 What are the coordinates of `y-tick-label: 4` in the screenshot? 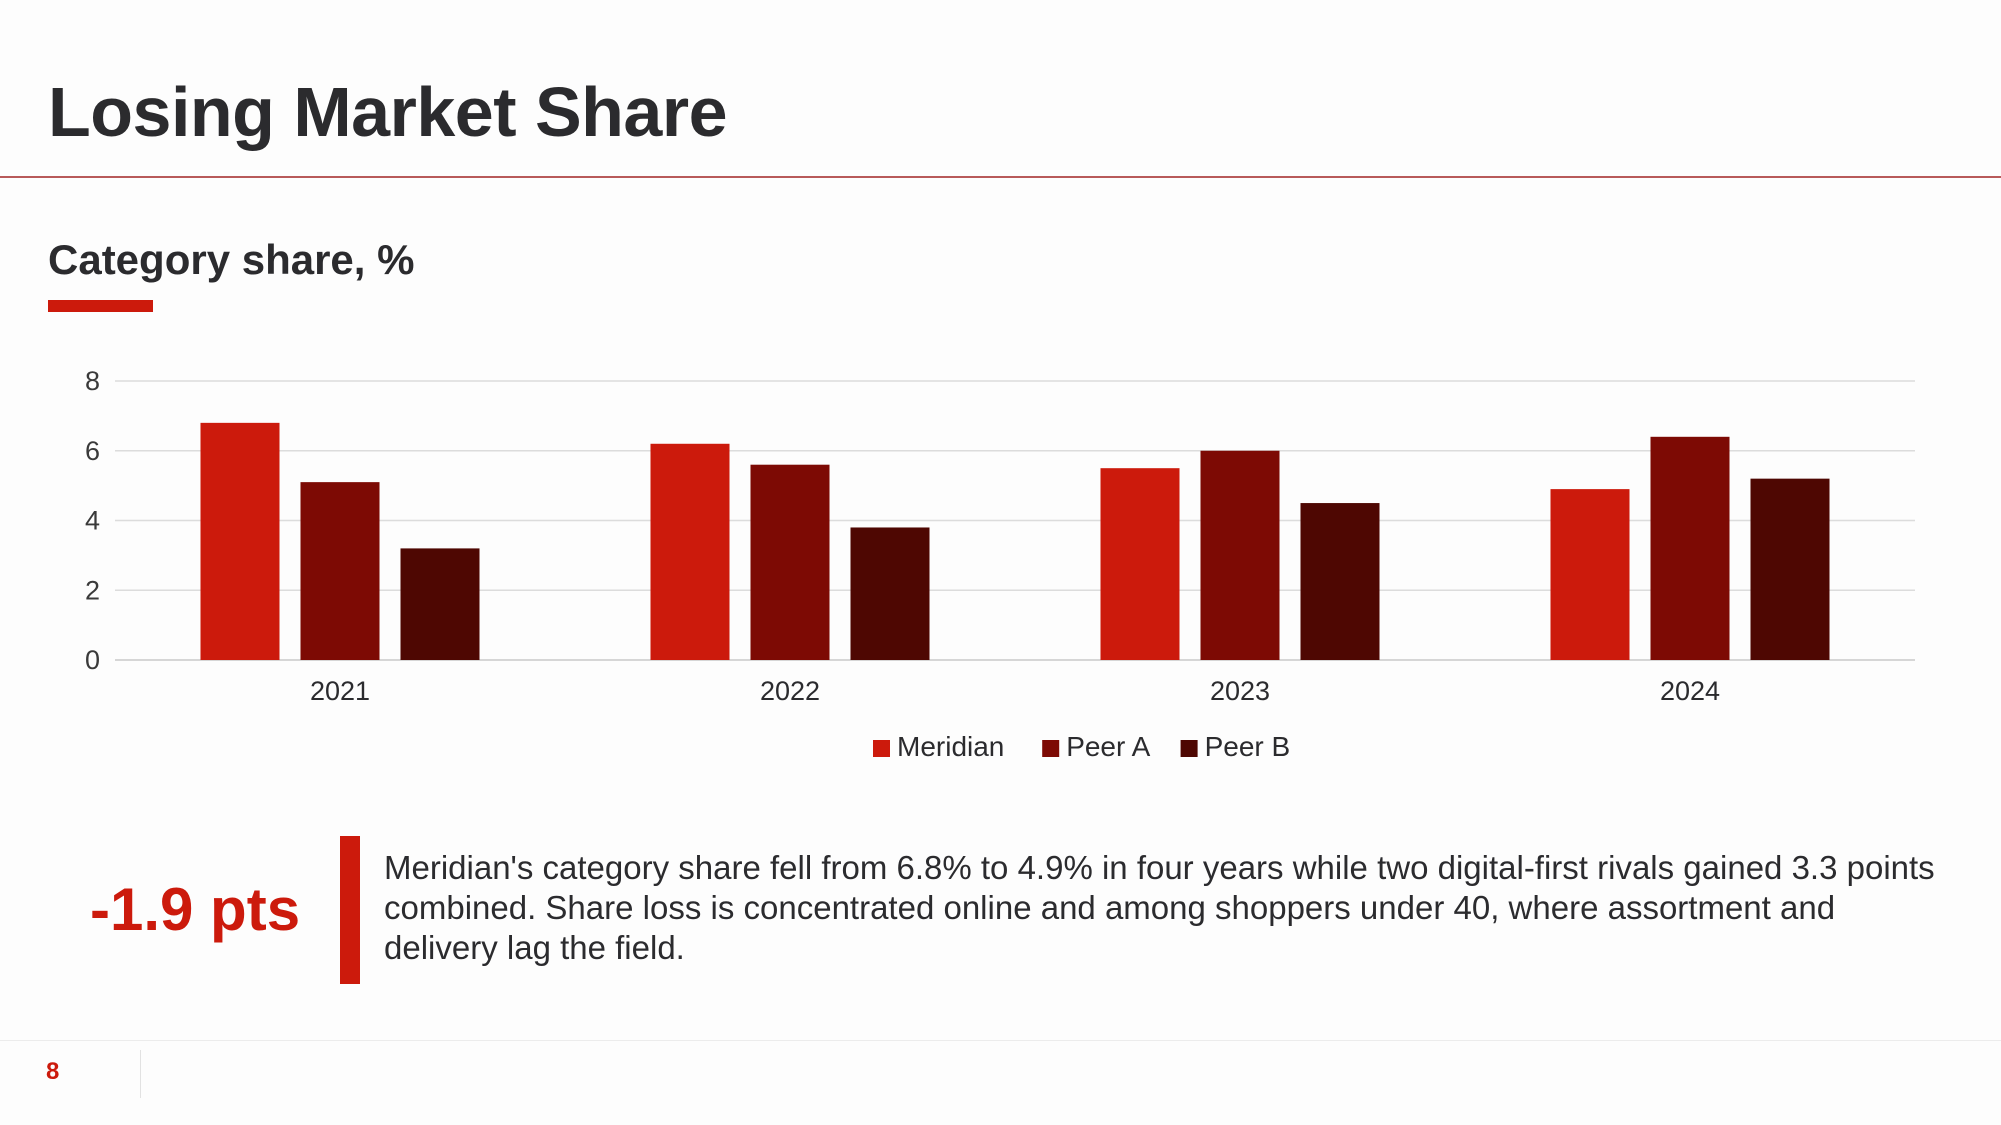 It's located at (92, 521).